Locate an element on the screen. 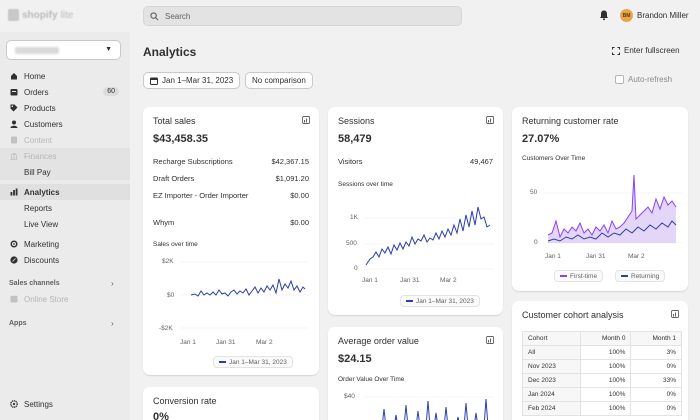 The height and width of the screenshot is (420, 700). first-time-area is located at coordinates (612, 209).